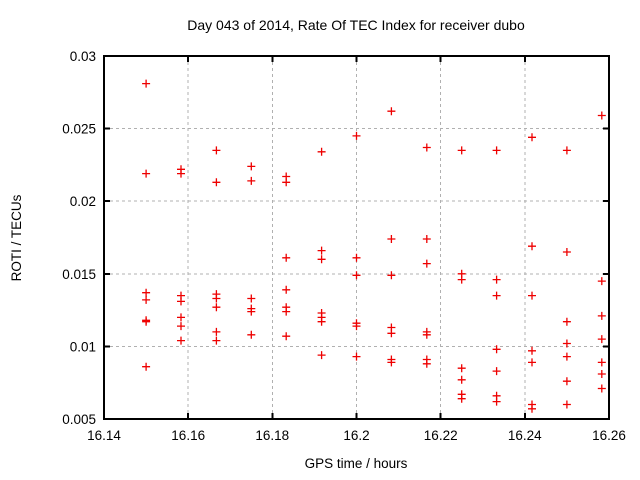 The width and height of the screenshot is (640, 480). I want to click on y-axis-label: ROTI / TECUs, so click(16, 237).